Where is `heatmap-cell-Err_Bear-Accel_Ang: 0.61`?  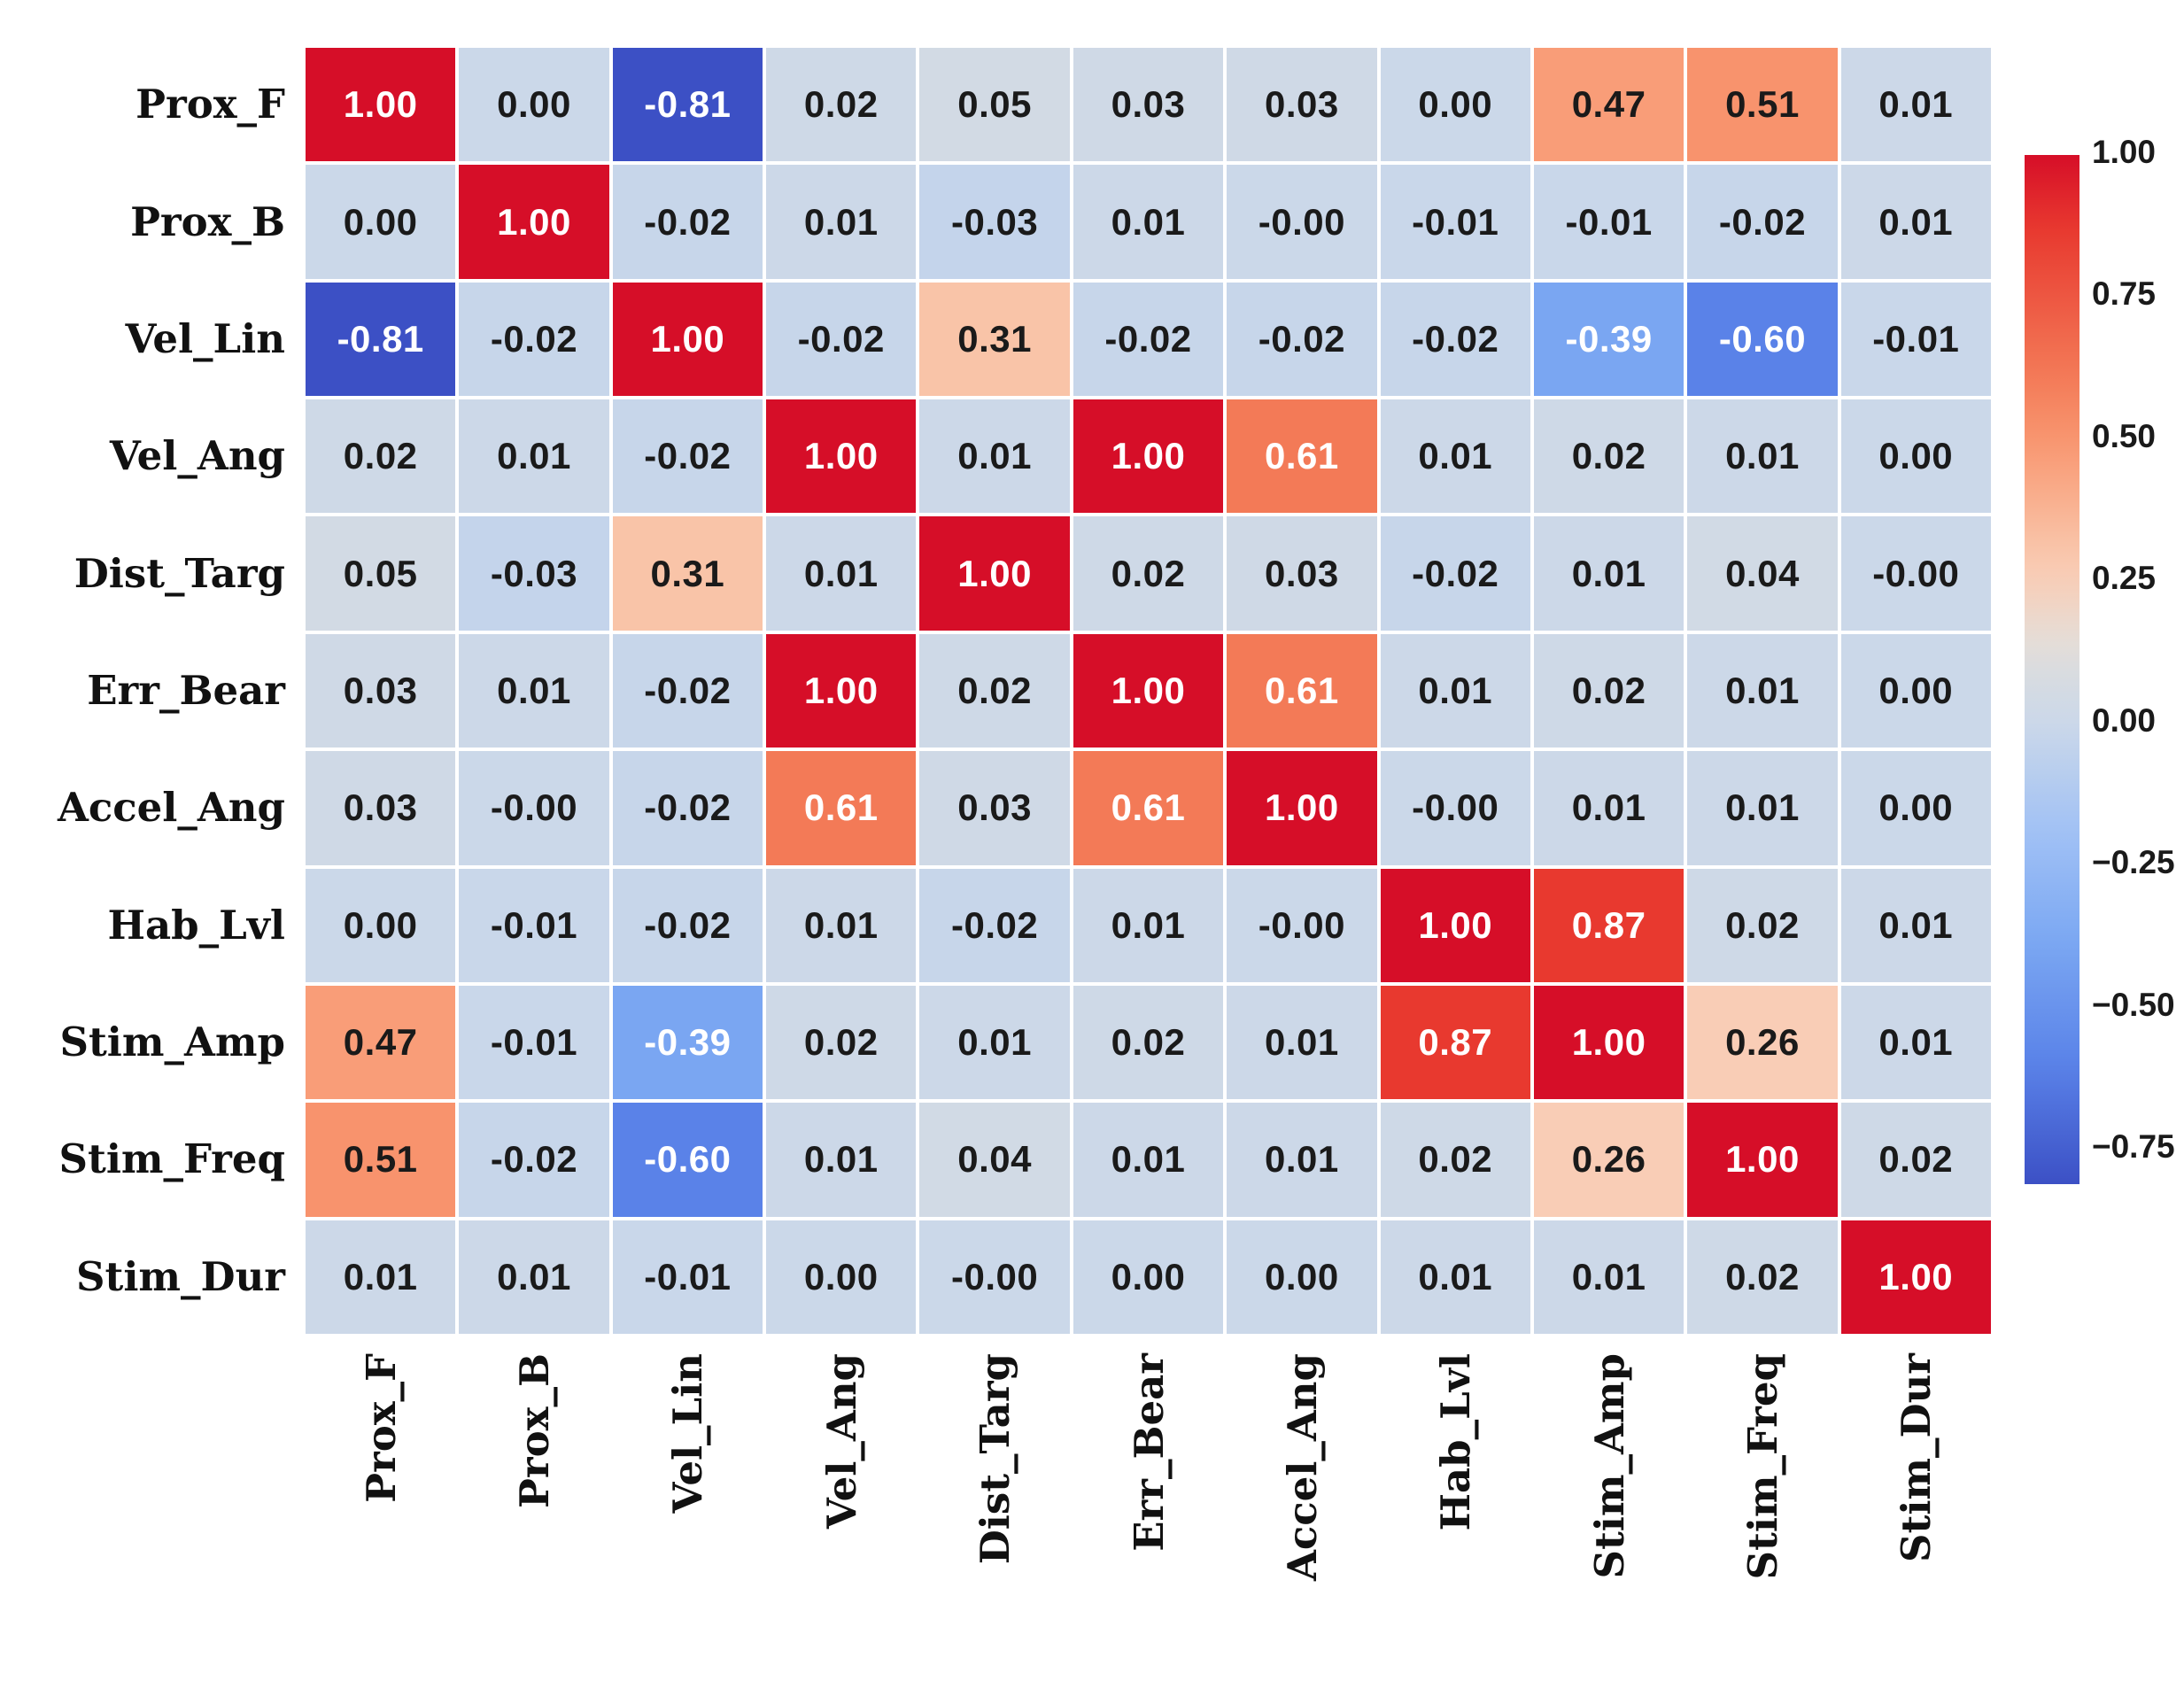
heatmap-cell-Err_Bear-Accel_Ang: 0.61 is located at coordinates (1302, 690).